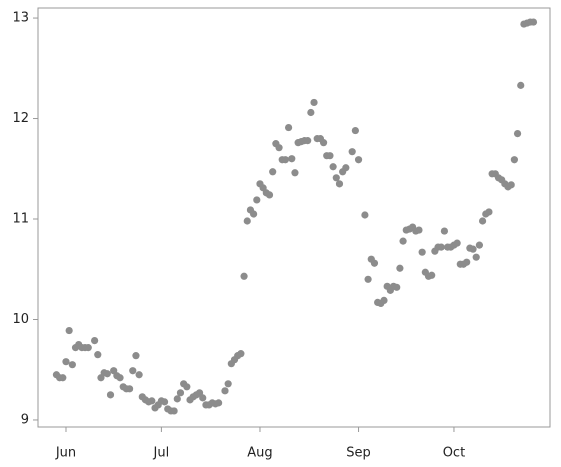  Describe the element at coordinates (454, 453) in the screenshot. I see `x-tick-label: Oct` at that location.